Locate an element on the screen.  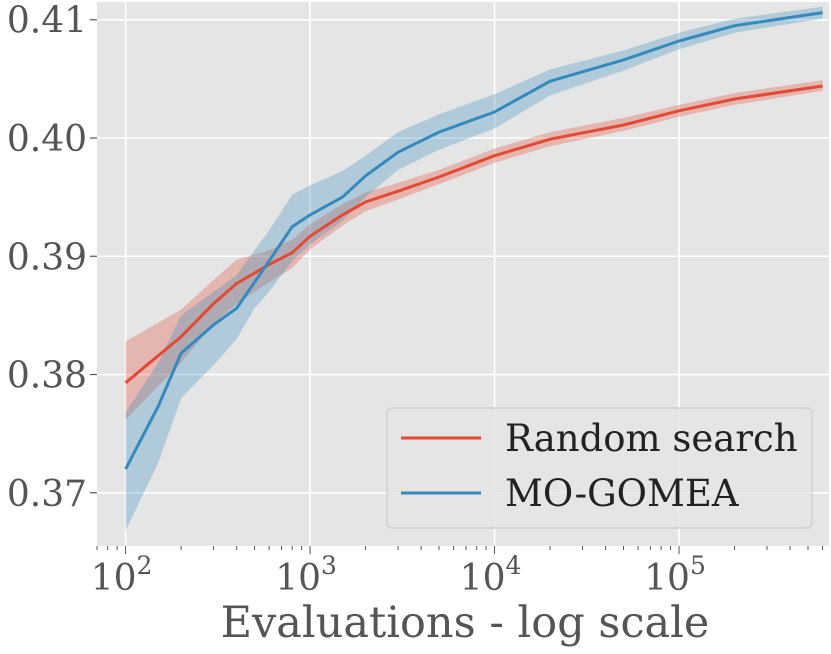
y-tick-label: 0.39 is located at coordinates (47, 257).